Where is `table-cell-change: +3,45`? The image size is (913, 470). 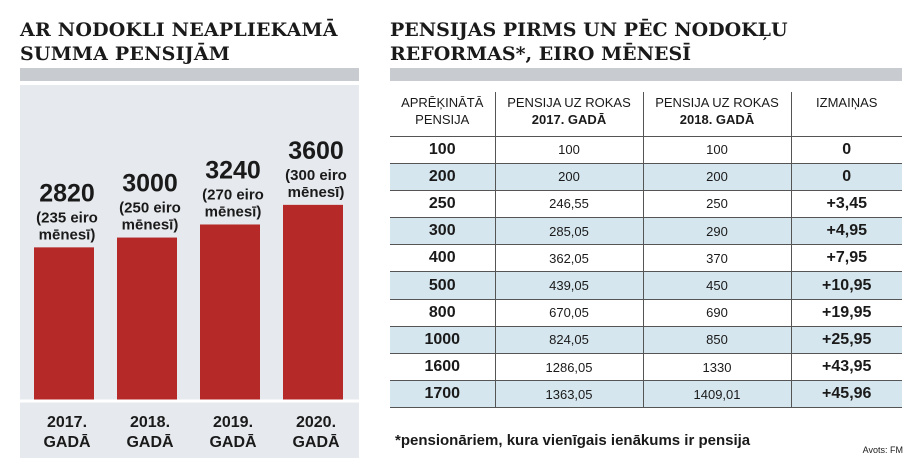
table-cell-change: +3,45 is located at coordinates (846, 204).